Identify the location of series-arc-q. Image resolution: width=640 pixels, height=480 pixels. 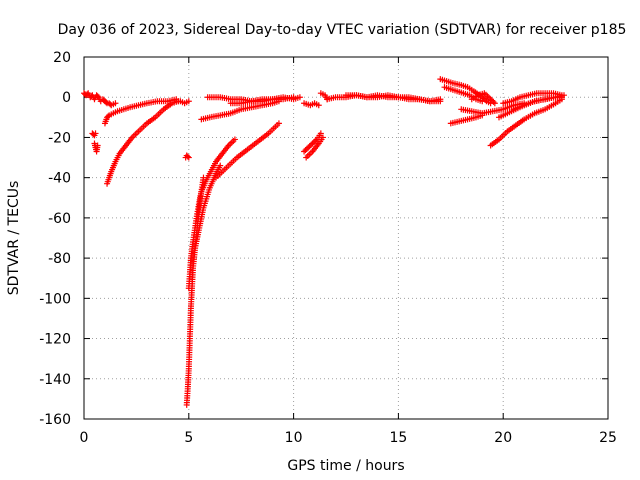
(314, 147).